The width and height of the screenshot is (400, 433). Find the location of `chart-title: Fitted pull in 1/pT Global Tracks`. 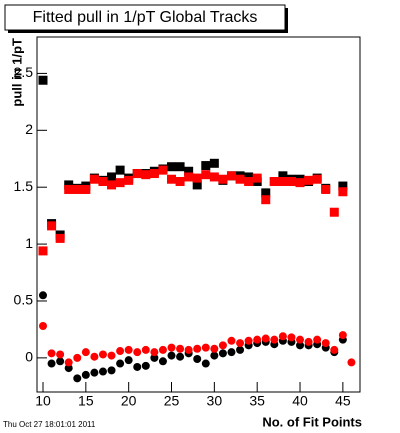

chart-title: Fitted pull in 1/pT Global Tracks is located at coordinates (145, 17).